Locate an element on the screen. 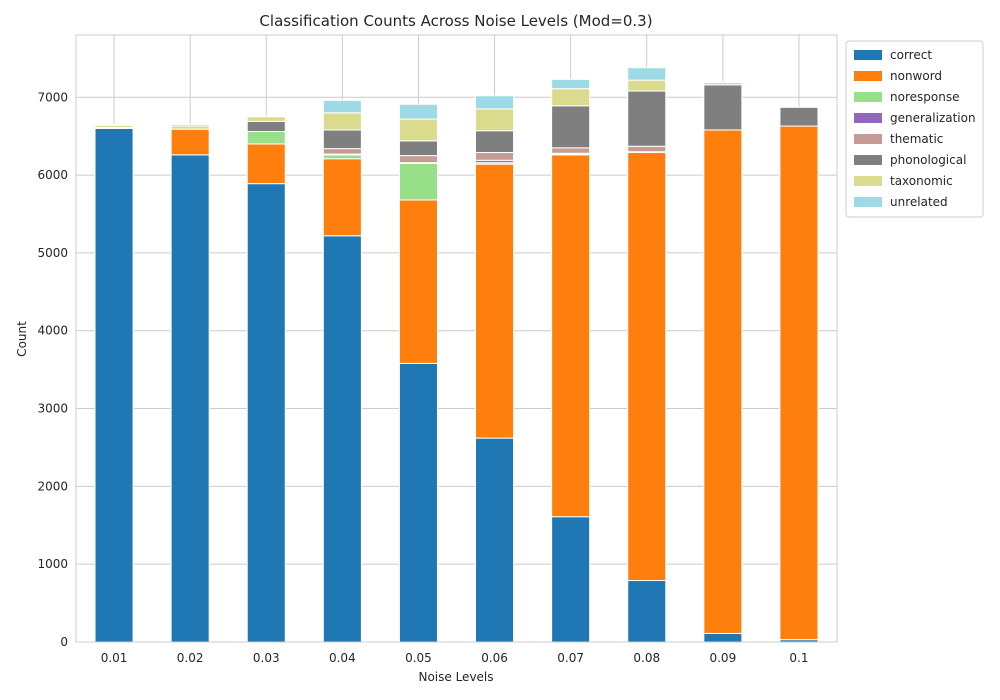 The image size is (1000, 700). legend-label: unrelated is located at coordinates (919, 202).